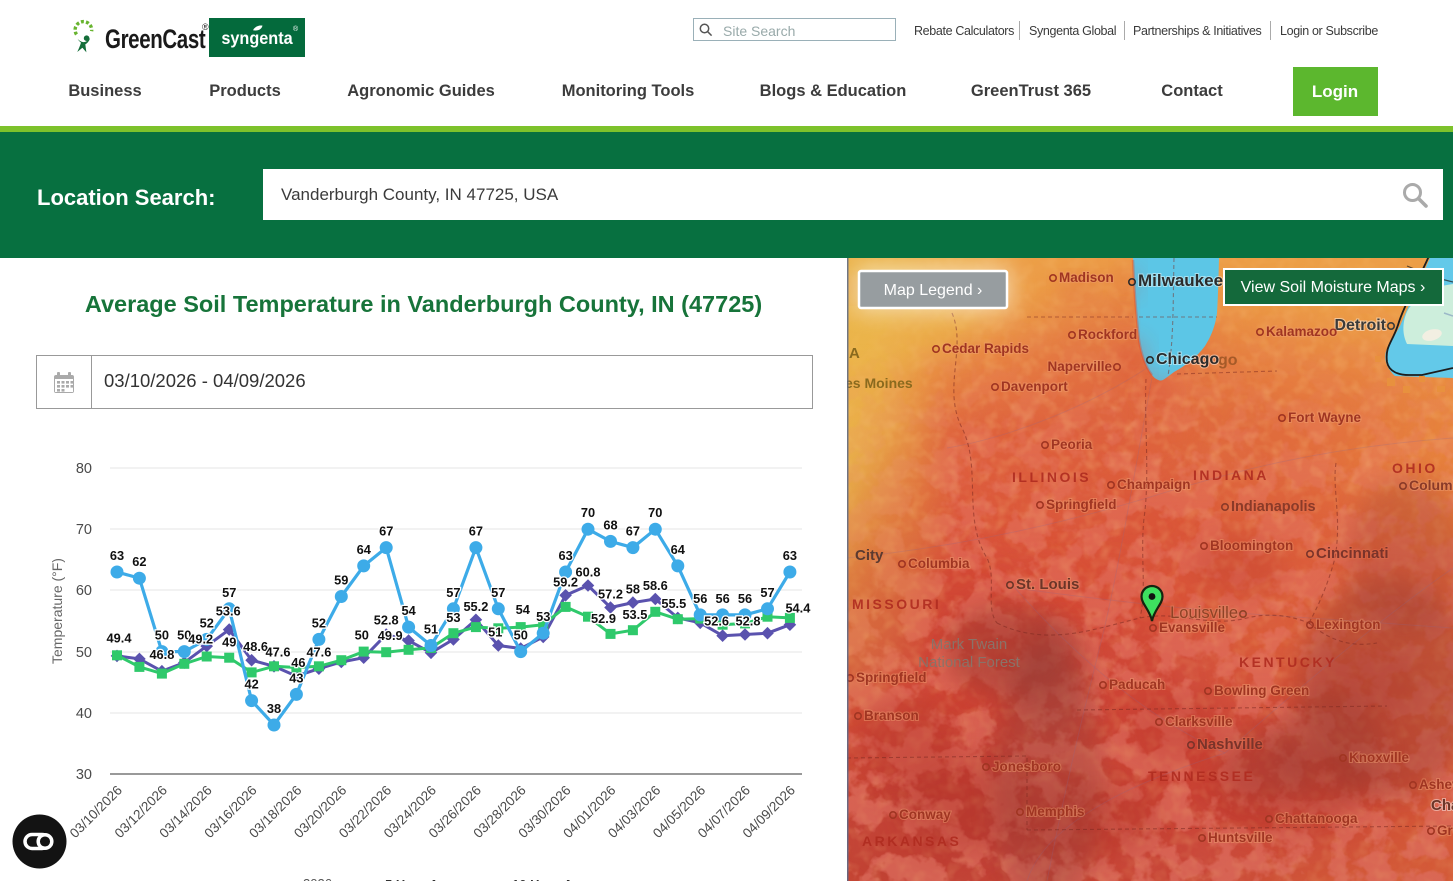  Describe the element at coordinates (880, 383) in the screenshot. I see `svg-text: es Moines` at that location.